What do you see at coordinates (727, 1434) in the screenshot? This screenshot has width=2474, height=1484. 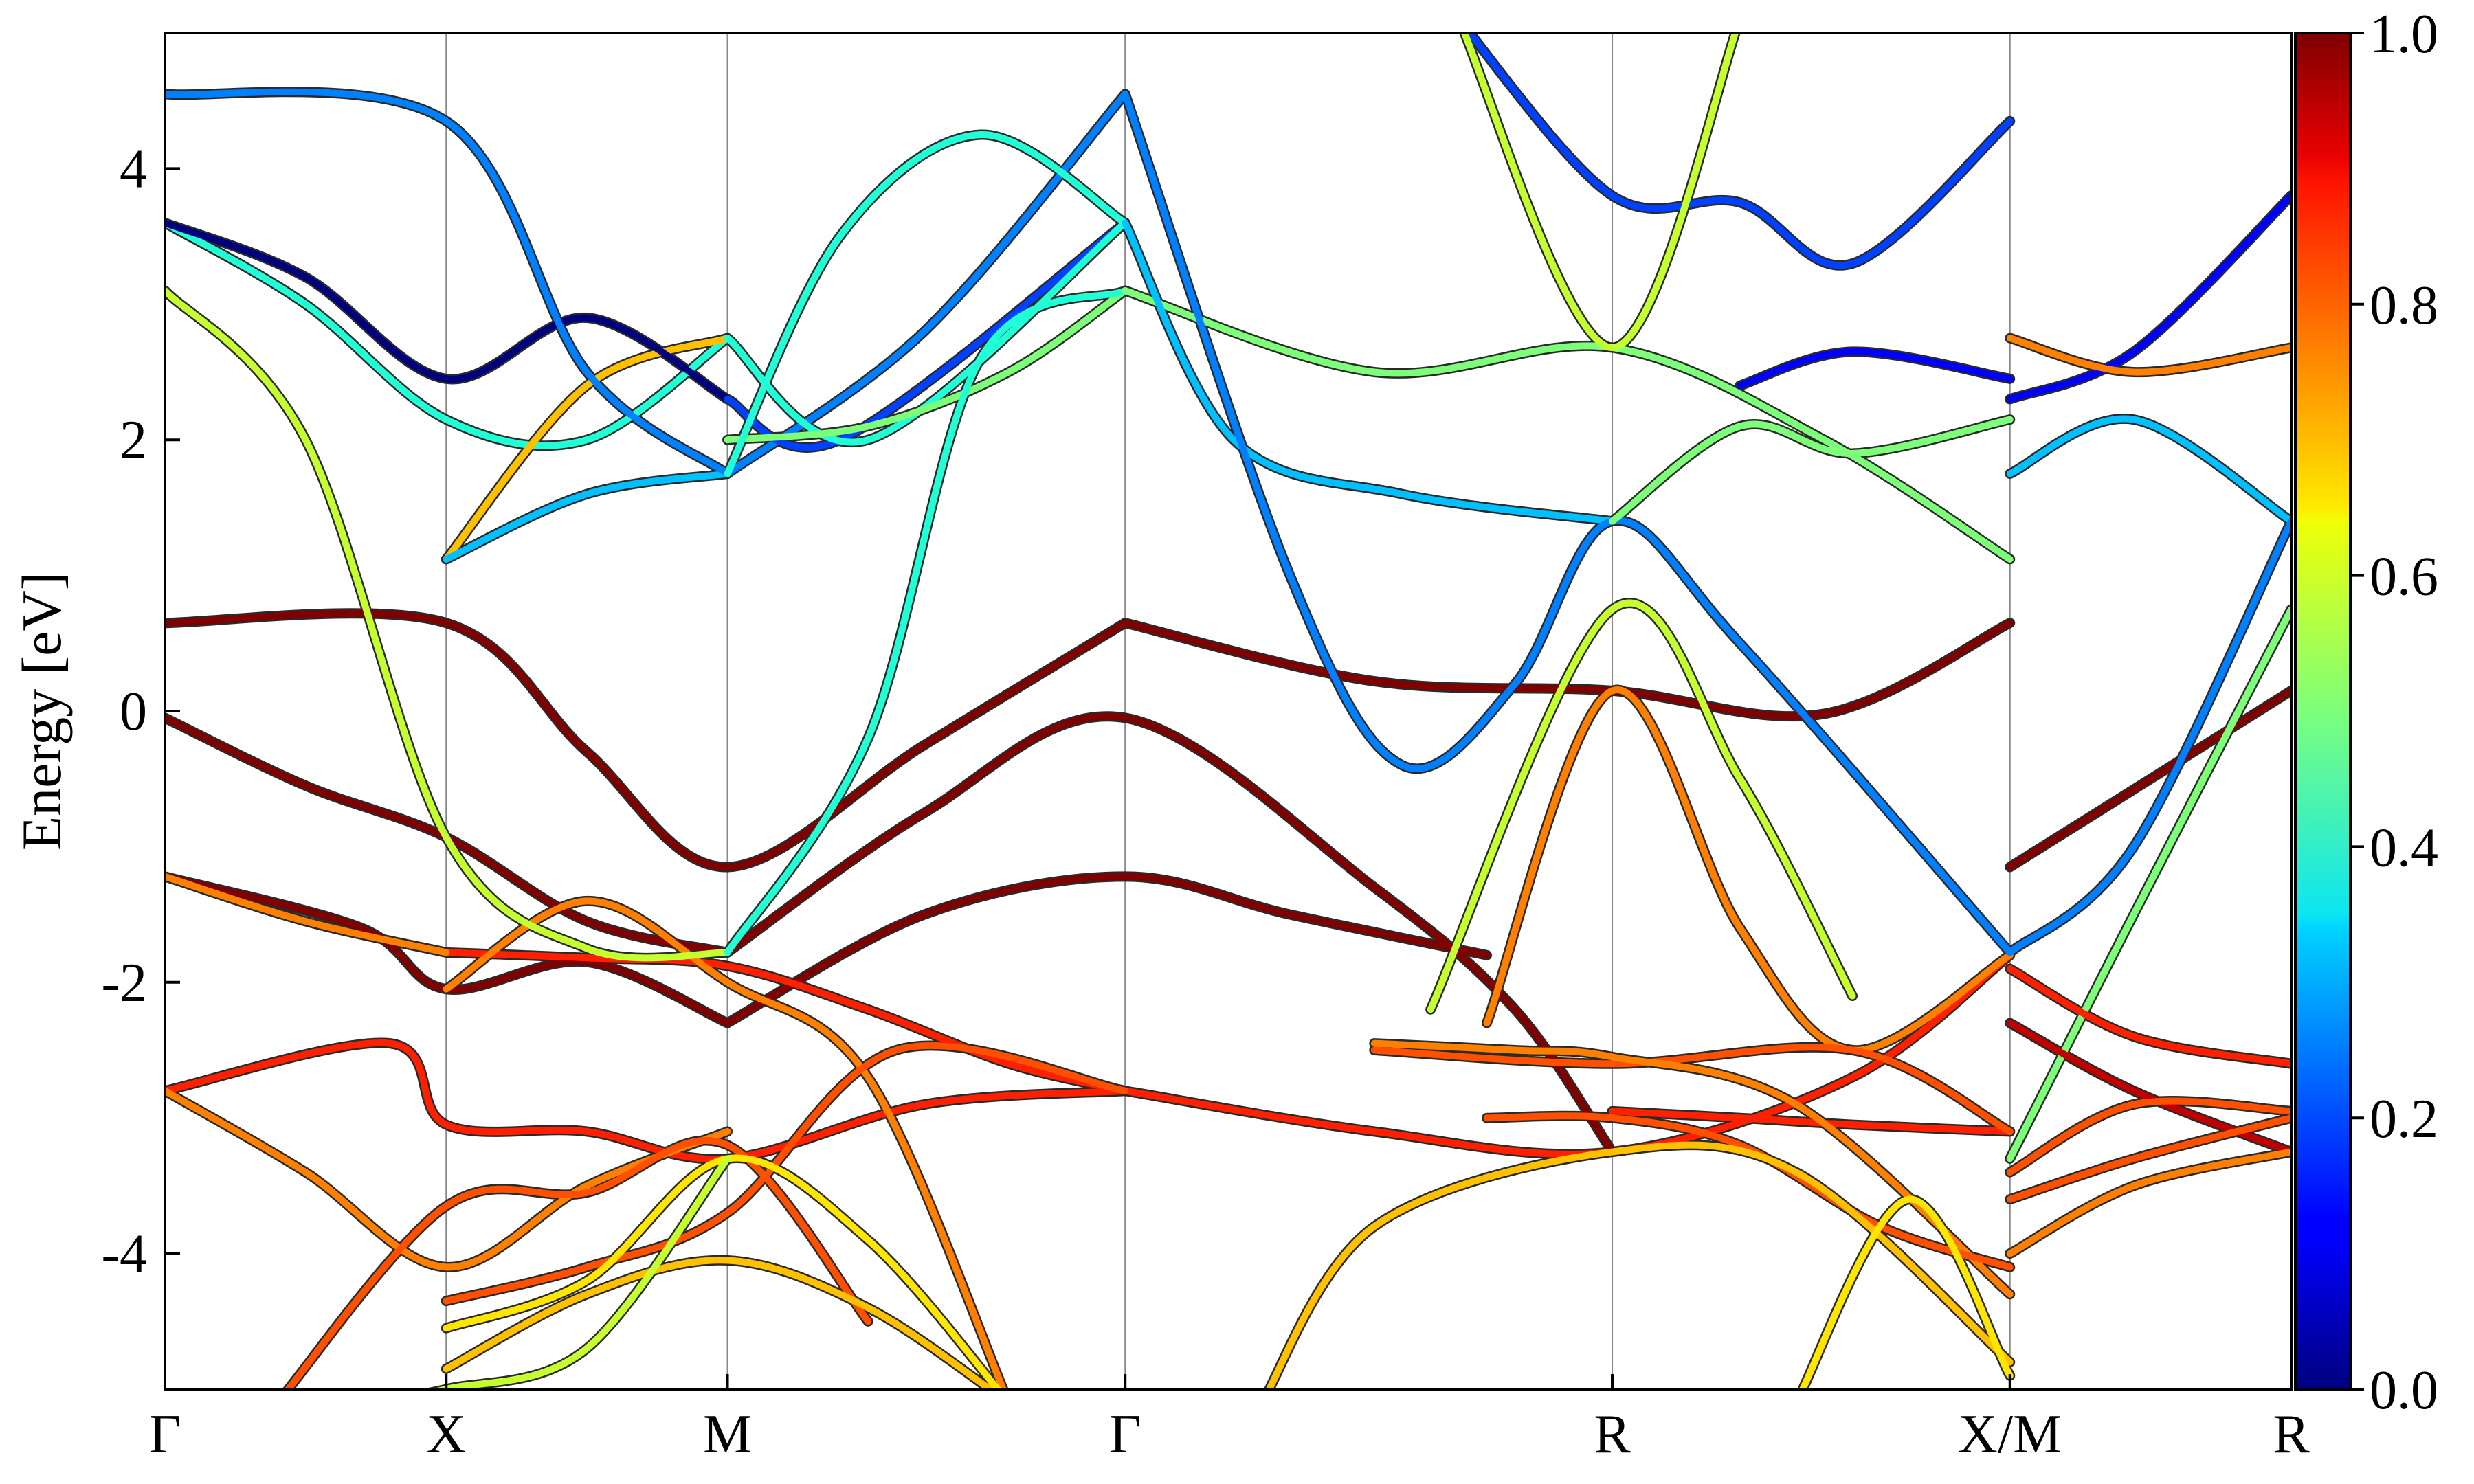 I see `kpoint-label: M` at bounding box center [727, 1434].